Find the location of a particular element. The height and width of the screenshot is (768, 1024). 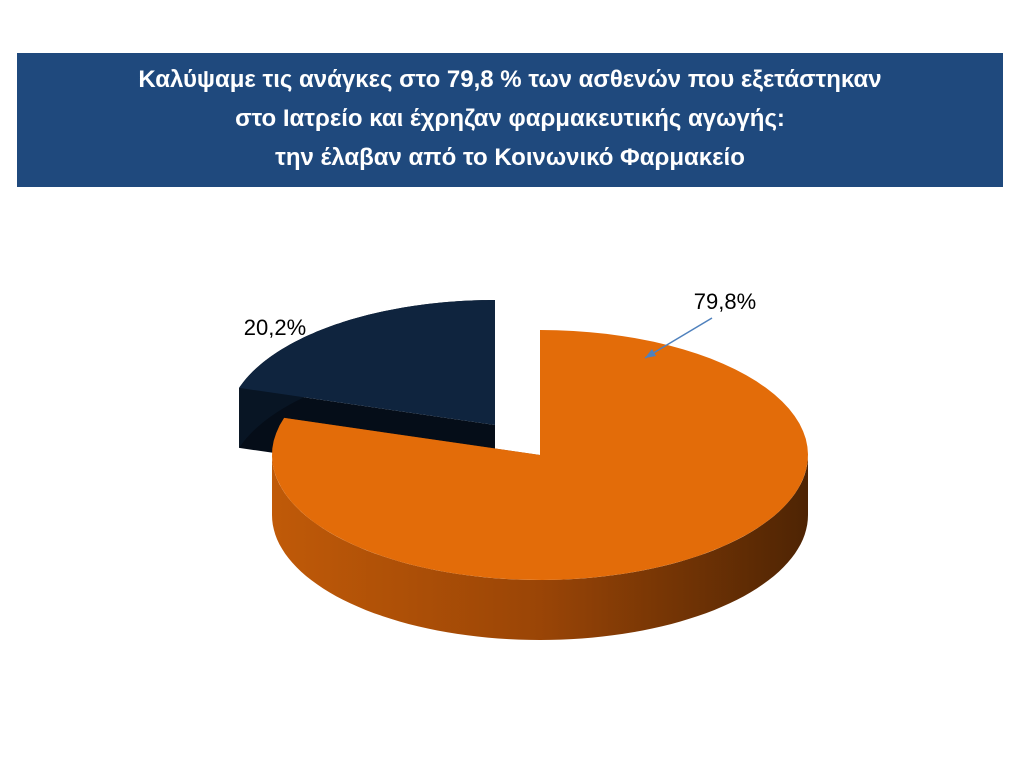

arrow-head is located at coordinates (650, 353).